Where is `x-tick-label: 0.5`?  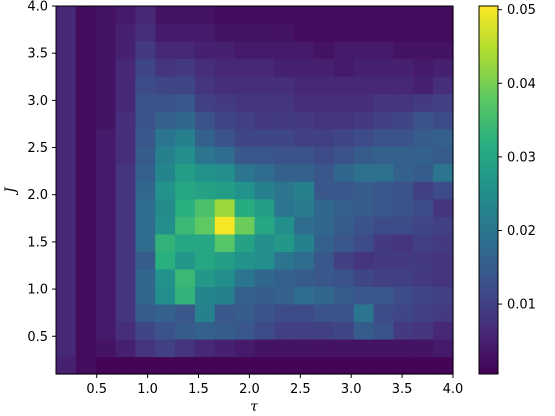
x-tick-label: 0.5 is located at coordinates (96, 389).